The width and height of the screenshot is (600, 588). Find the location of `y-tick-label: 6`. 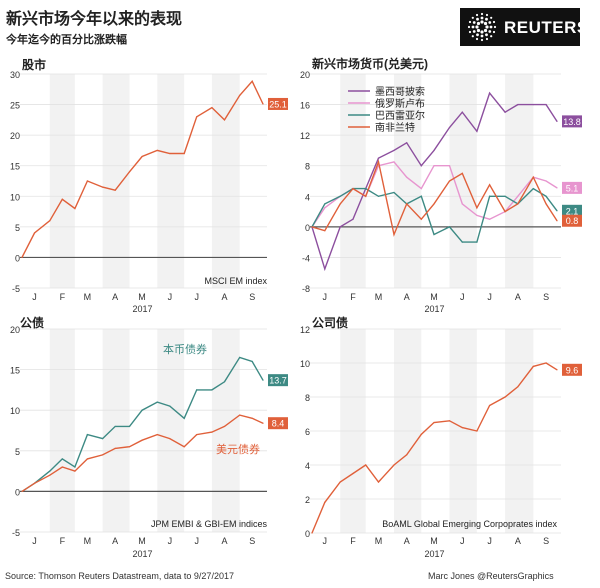

y-tick-label: 6 is located at coordinates (307, 432).